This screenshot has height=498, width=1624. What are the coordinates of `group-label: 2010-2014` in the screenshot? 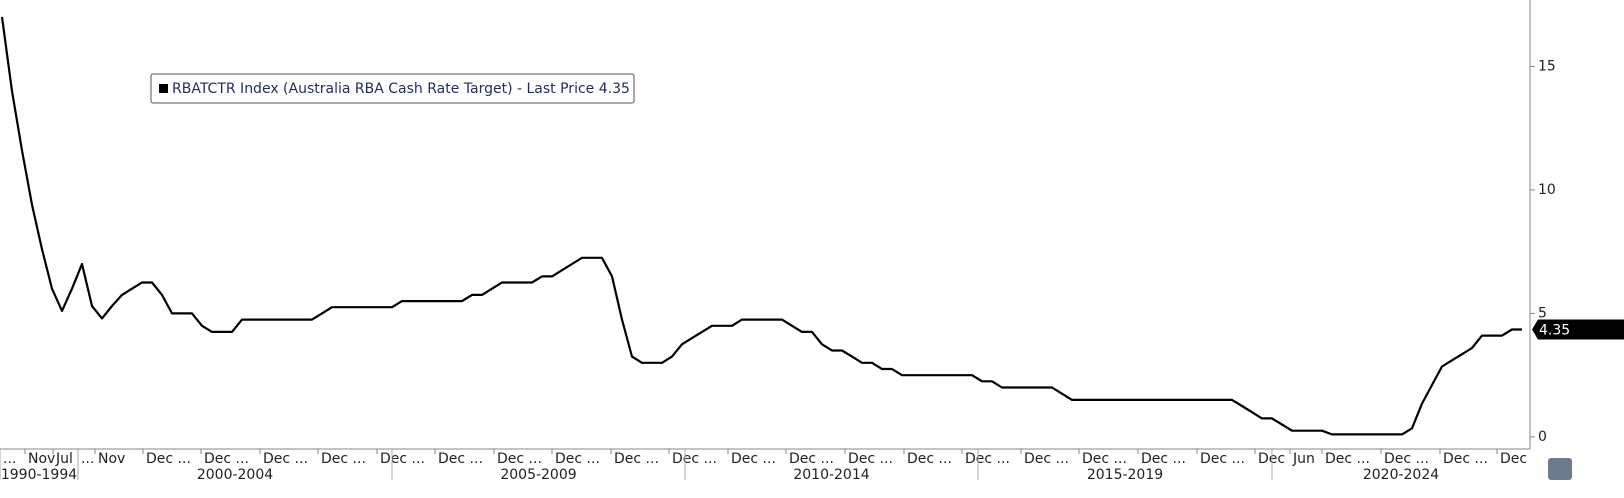 It's located at (831, 475).